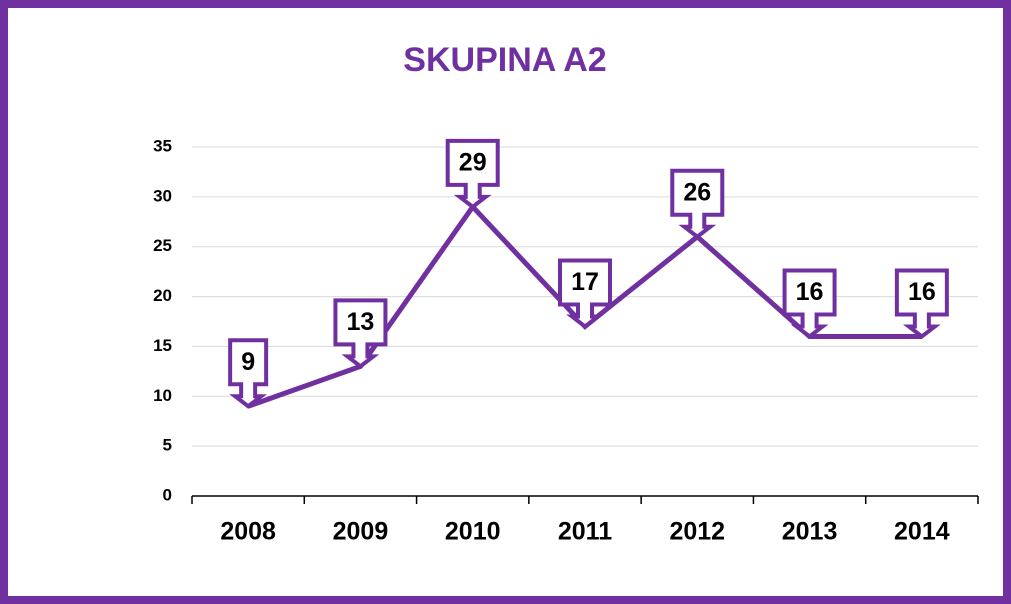 This screenshot has height=604, width=1011. What do you see at coordinates (162, 295) in the screenshot?
I see `y-tick-label: 20` at bounding box center [162, 295].